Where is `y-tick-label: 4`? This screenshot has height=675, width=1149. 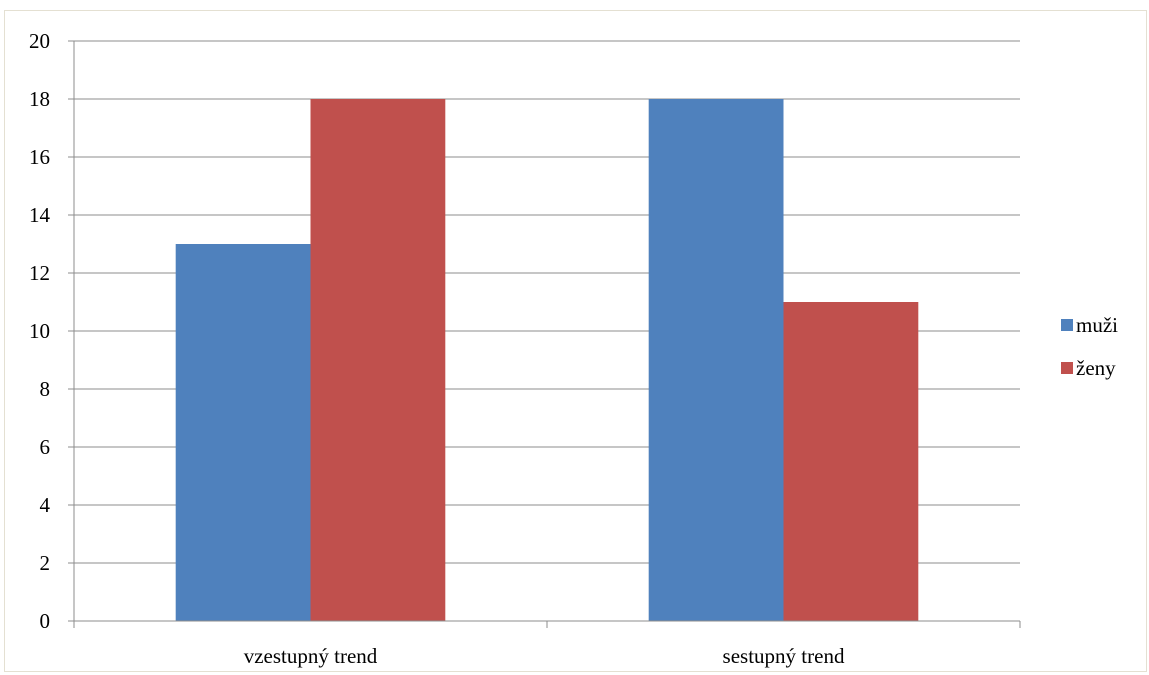
y-tick-label: 4 is located at coordinates (45, 505).